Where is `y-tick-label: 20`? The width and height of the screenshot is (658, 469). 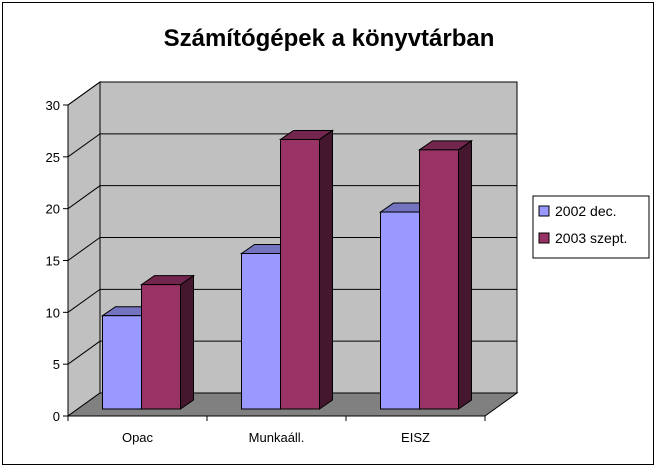
y-tick-label: 20 is located at coordinates (53, 209).